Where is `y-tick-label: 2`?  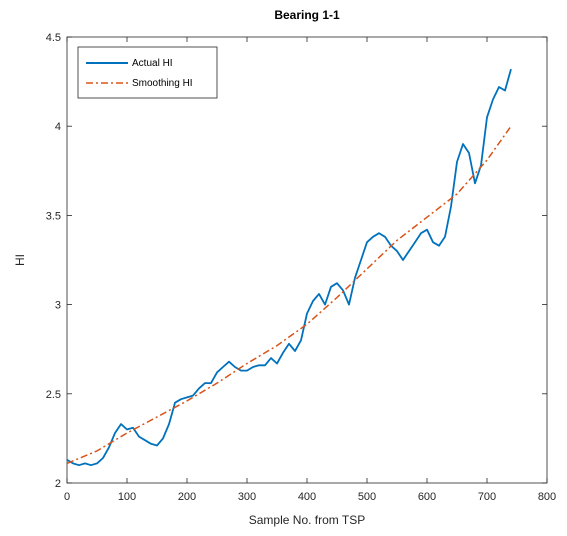
y-tick-label: 2 is located at coordinates (58, 484).